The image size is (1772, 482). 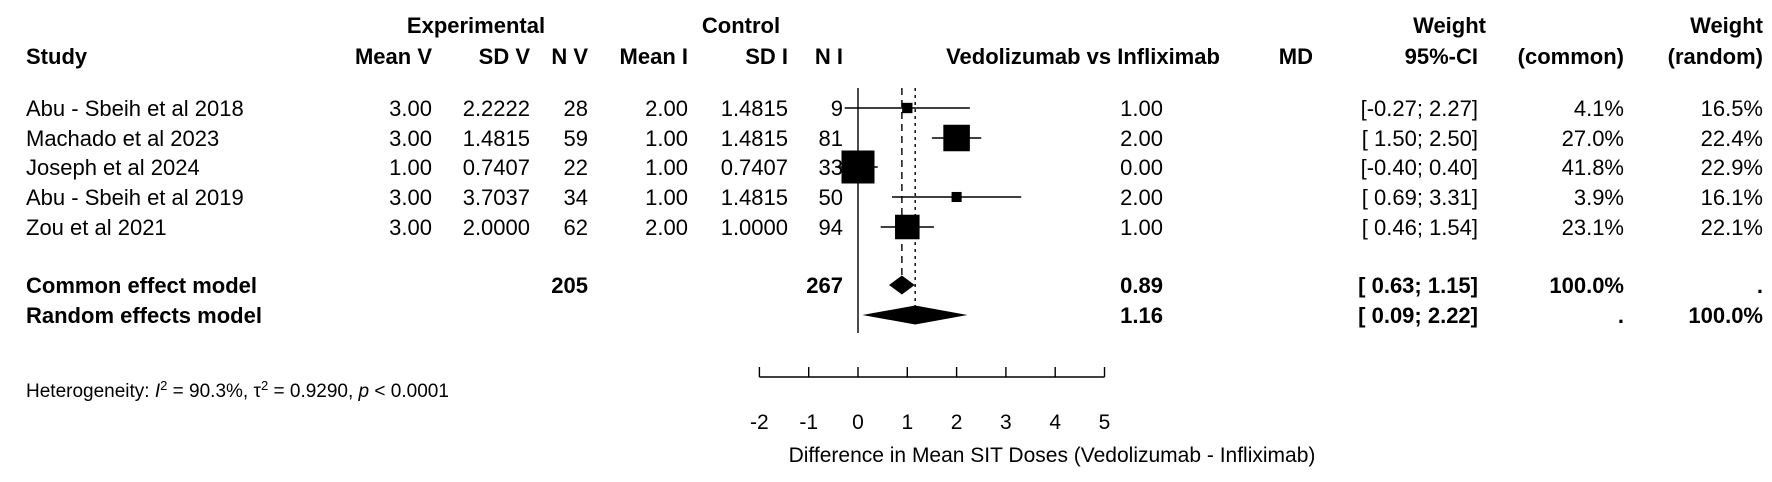 What do you see at coordinates (1593, 227) in the screenshot?
I see `cell-w-common: 23.1%` at bounding box center [1593, 227].